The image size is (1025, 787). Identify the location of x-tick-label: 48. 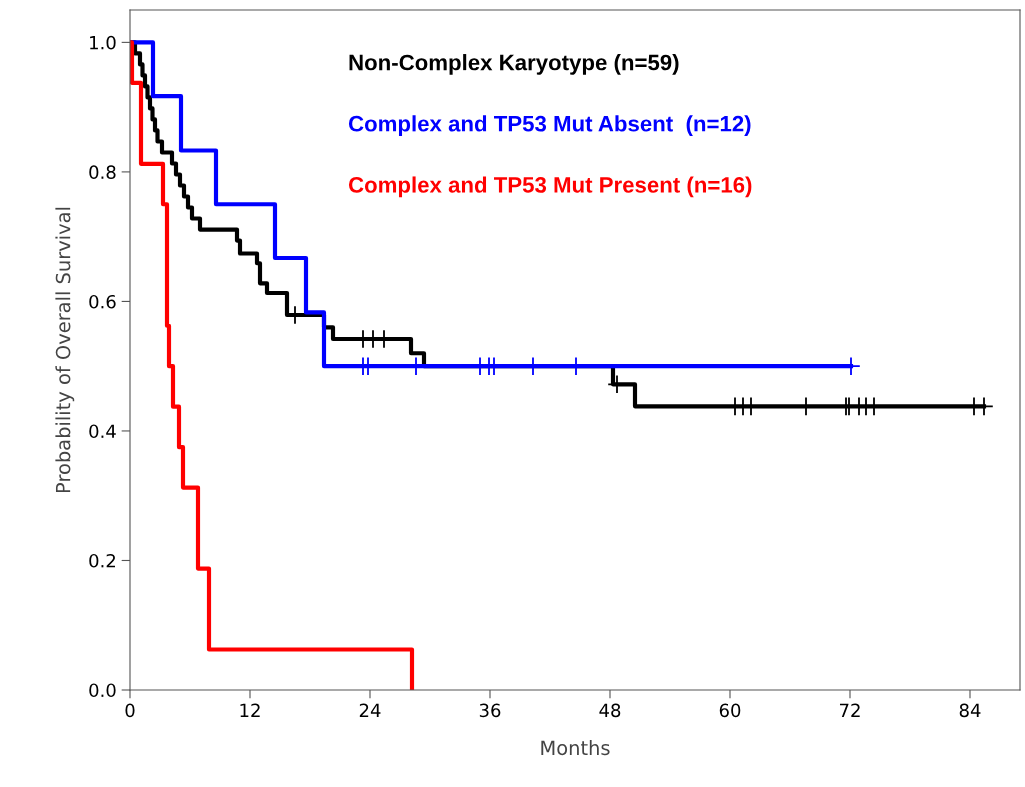
(610, 710).